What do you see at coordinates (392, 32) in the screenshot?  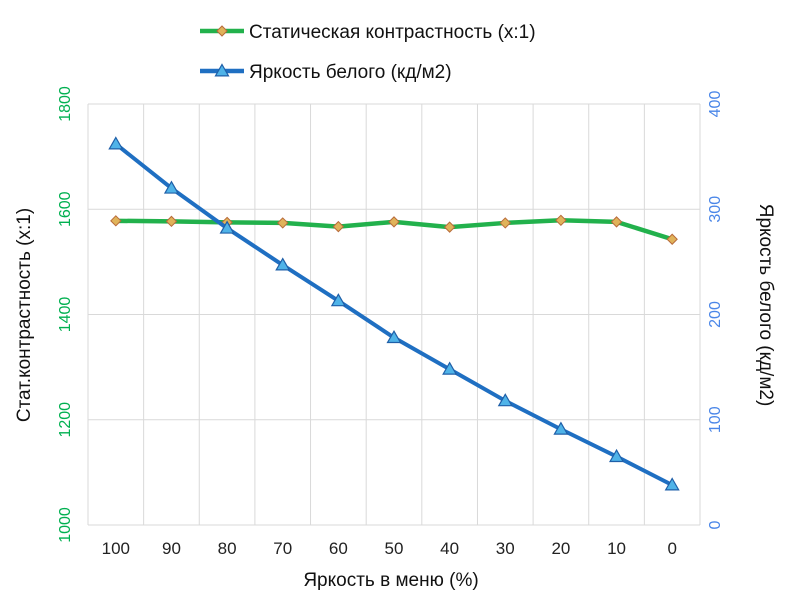 I see `legend-label: Статическая контрастность (x:1)` at bounding box center [392, 32].